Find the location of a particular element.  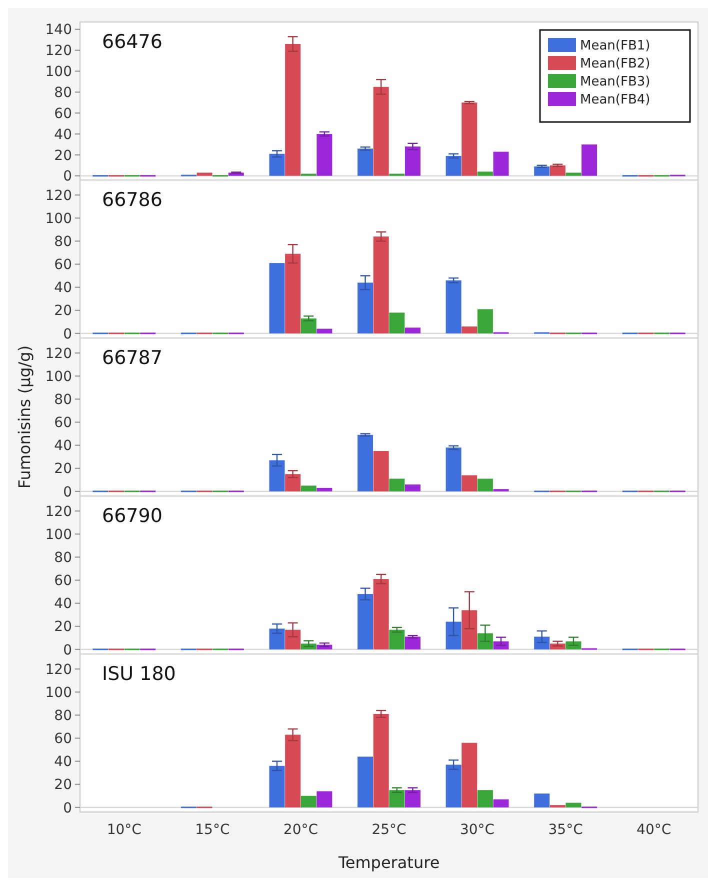

legend-label: Mean(FB3) is located at coordinates (615, 82).